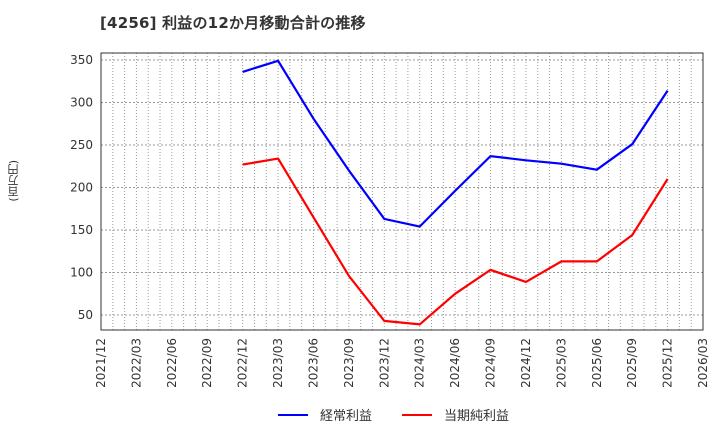 This screenshot has width=720, height=440. What do you see at coordinates (597, 363) in the screenshot?
I see `x-tick-label: 2025/06` at bounding box center [597, 363].